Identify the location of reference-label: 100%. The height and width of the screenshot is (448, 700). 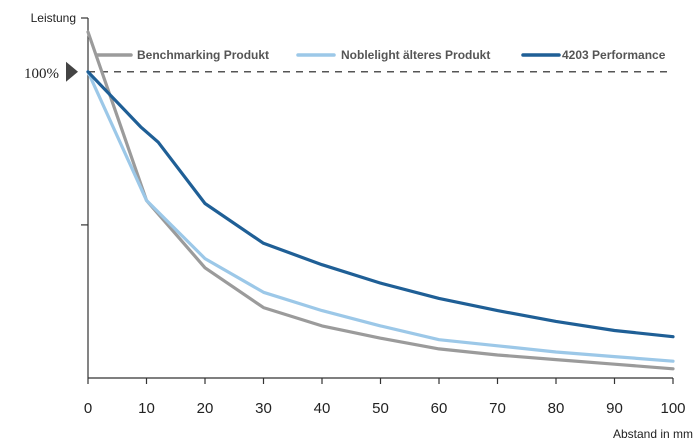
(41, 74).